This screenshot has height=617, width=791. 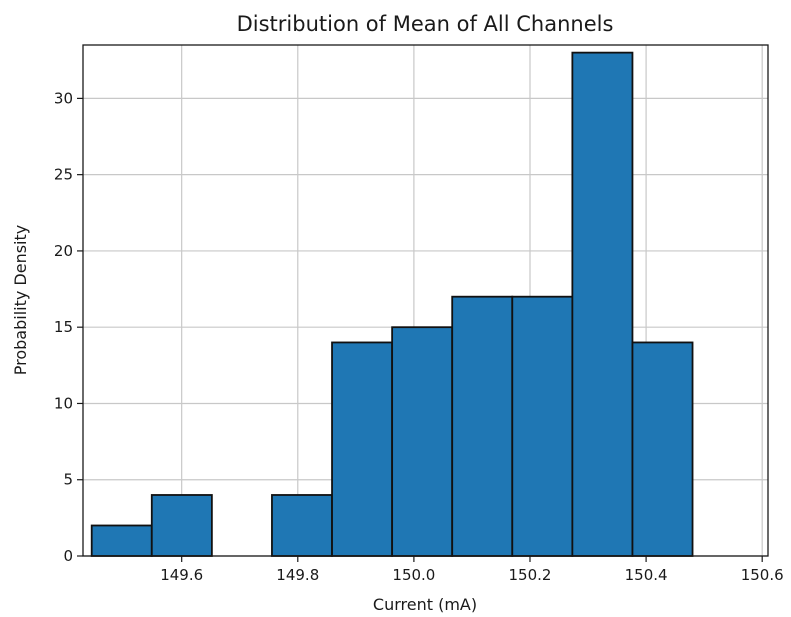 What do you see at coordinates (20, 300) in the screenshot?
I see `y-axis-label: Probability Density` at bounding box center [20, 300].